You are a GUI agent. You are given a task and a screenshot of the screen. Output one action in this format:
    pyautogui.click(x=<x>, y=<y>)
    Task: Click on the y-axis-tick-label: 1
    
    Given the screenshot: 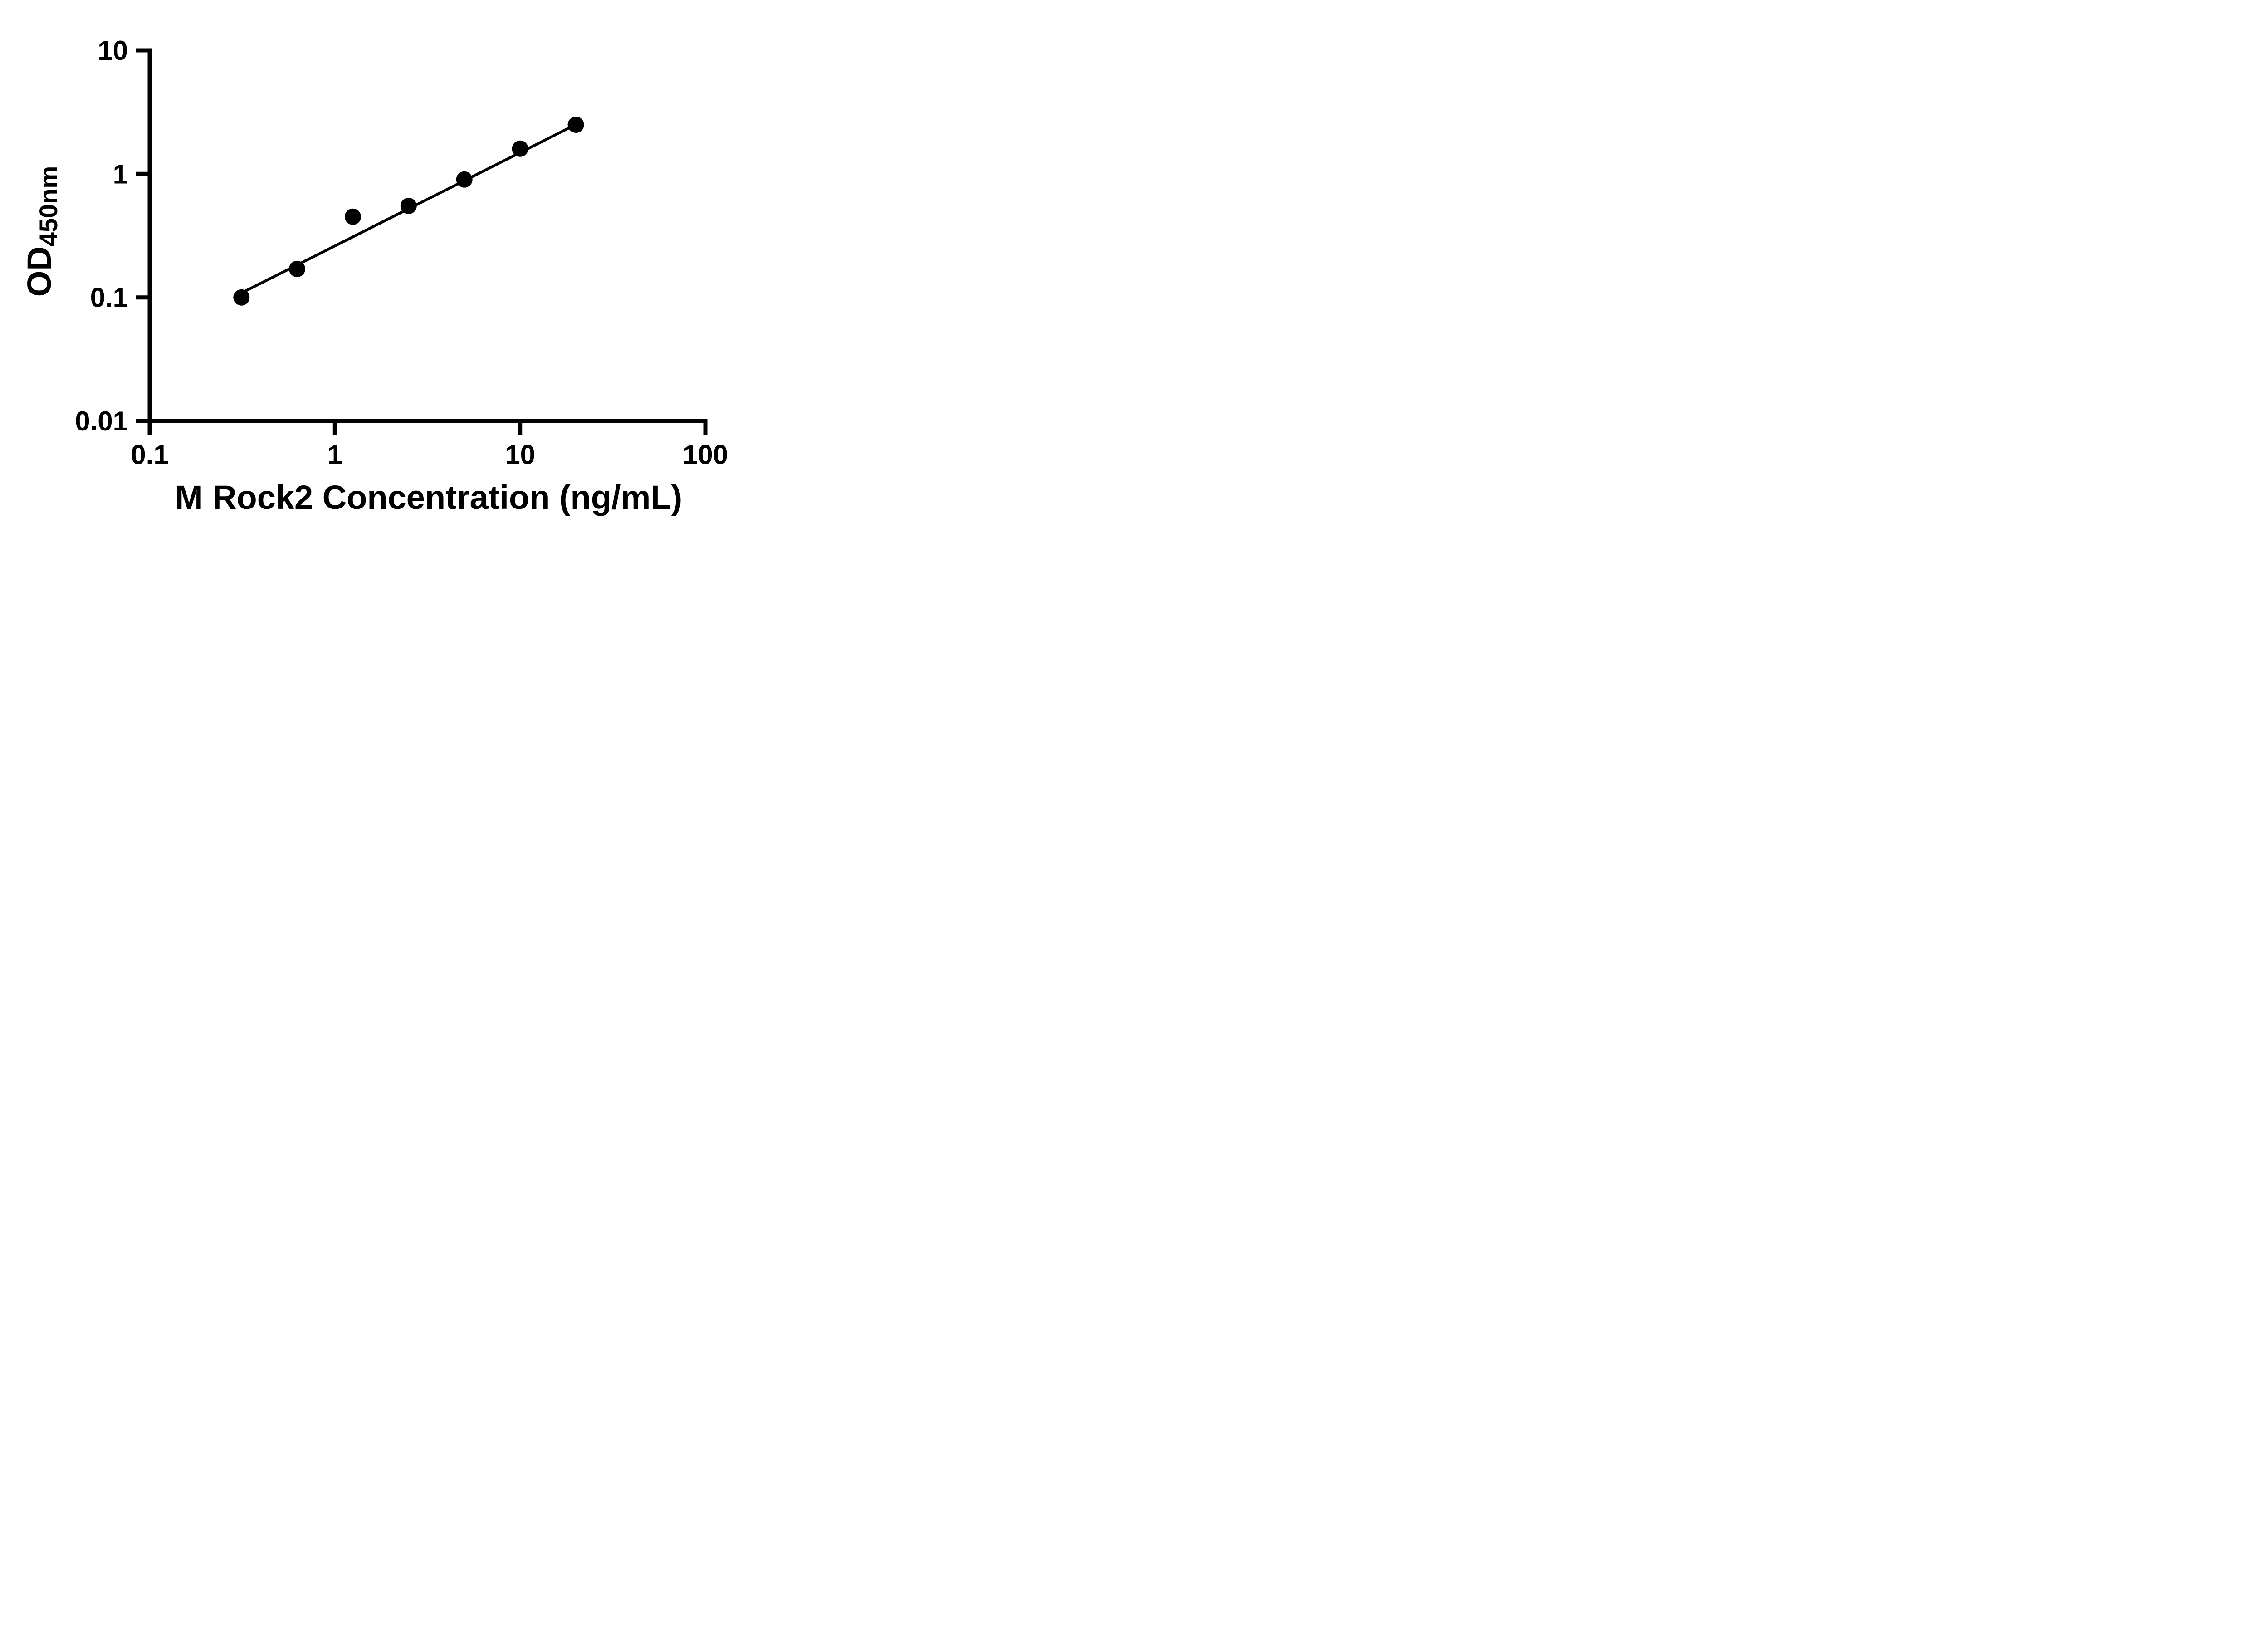 What is the action you would take?
    pyautogui.click(x=121, y=174)
    